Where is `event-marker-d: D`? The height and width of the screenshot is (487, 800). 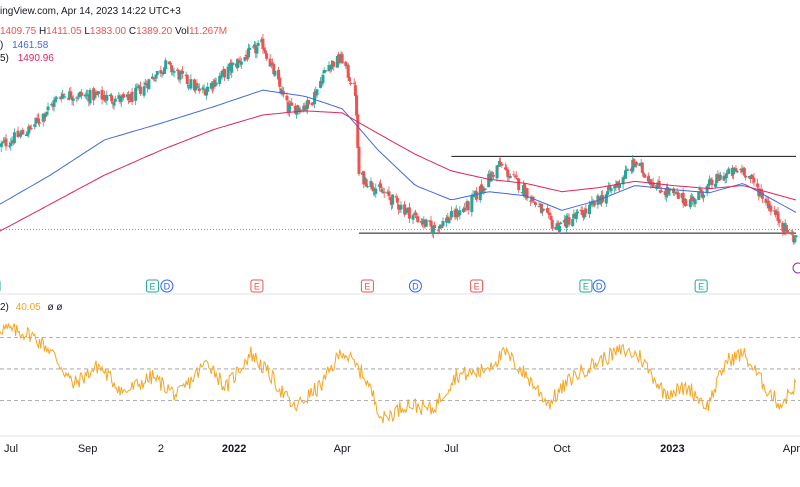
event-marker-d: D is located at coordinates (599, 286).